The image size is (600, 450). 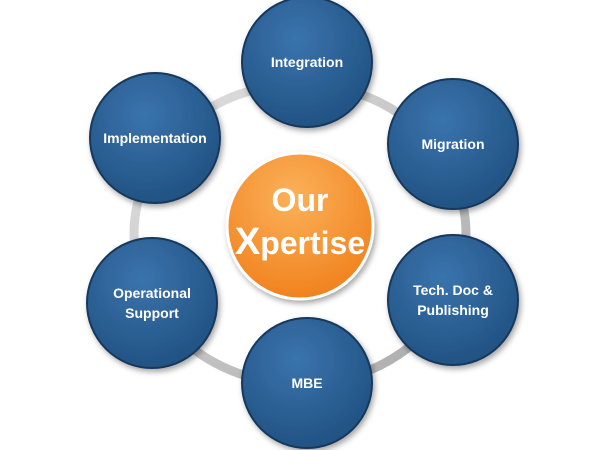 I want to click on node-circle-integration, so click(x=307, y=64).